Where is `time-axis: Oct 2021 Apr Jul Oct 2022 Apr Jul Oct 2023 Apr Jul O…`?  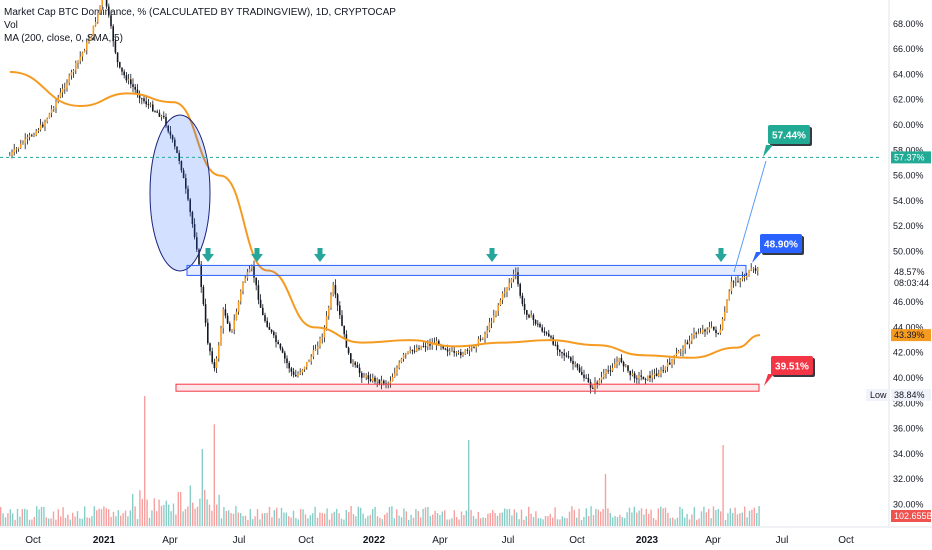 time-axis: Oct 2021 Apr Jul Oct 2022 Apr Jul Oct 2023 Apr Jul O… is located at coordinates (466, 536).